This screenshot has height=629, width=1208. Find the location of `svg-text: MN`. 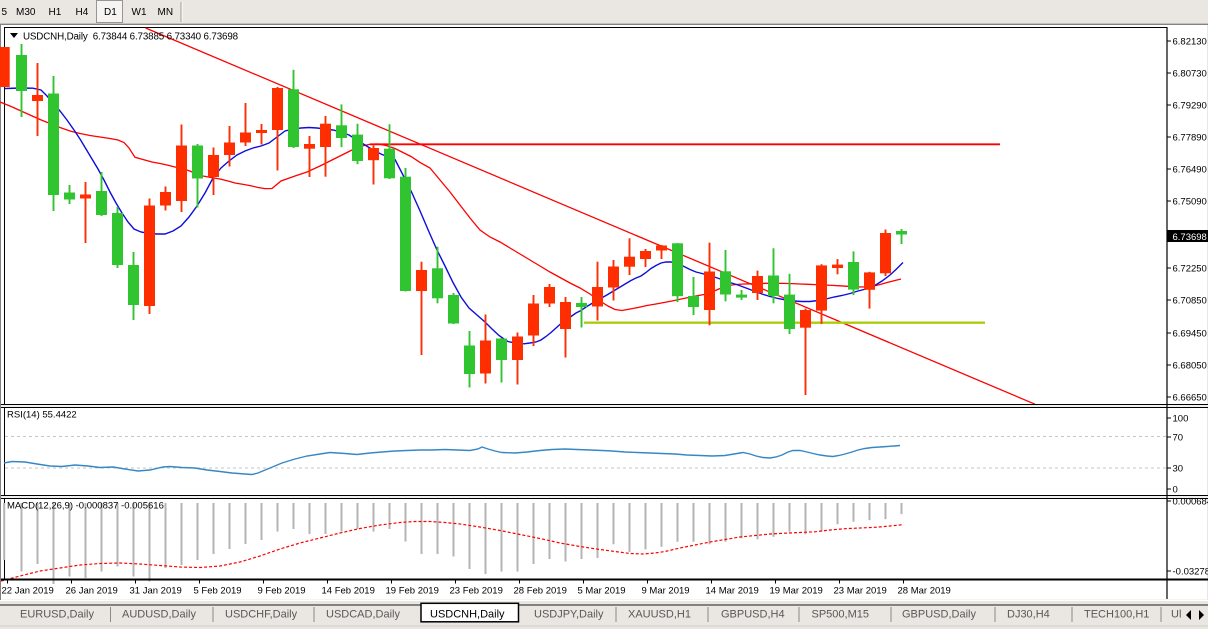

svg-text: MN is located at coordinates (166, 12).